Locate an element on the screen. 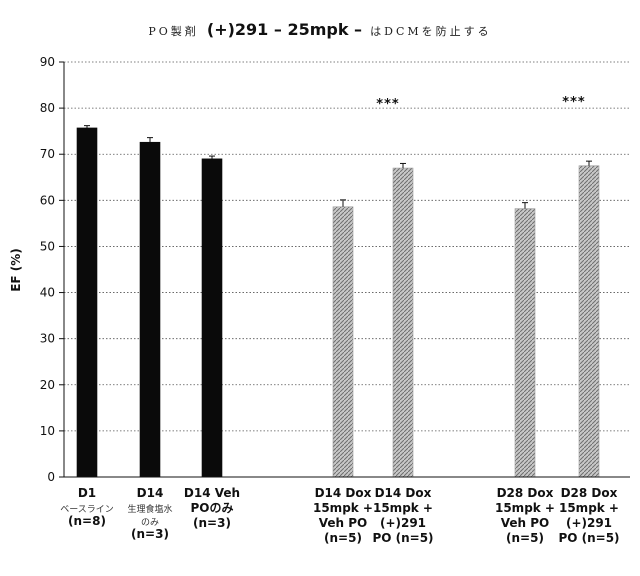  y-tick-label: 0 is located at coordinates (51, 477).